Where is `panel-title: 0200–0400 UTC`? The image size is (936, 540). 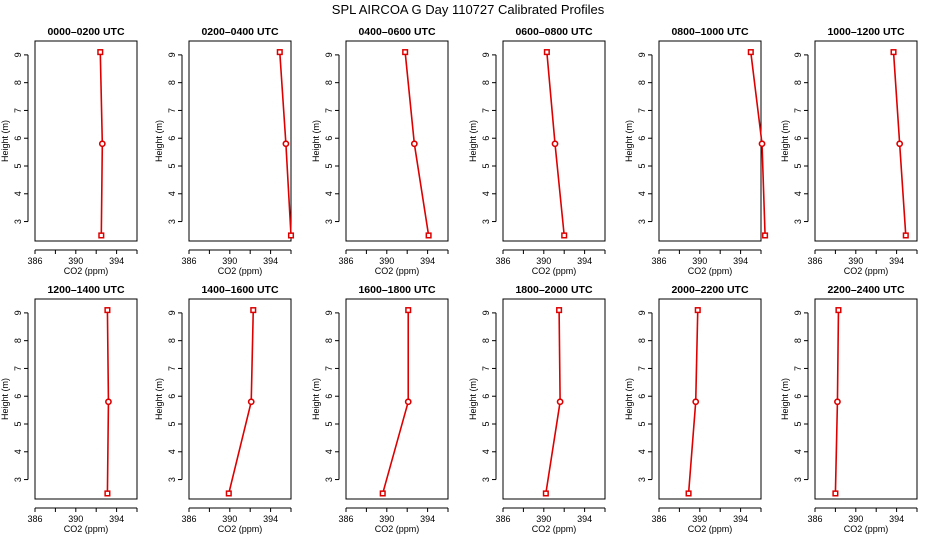 panel-title: 0200–0400 UTC is located at coordinates (239, 32).